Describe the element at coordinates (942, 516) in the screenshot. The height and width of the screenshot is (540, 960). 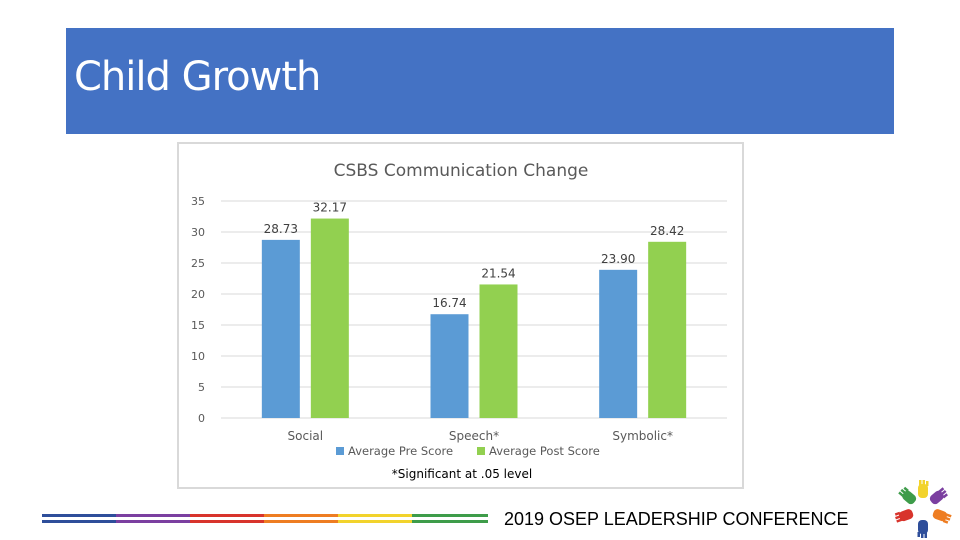
I see `hand-orange` at that location.